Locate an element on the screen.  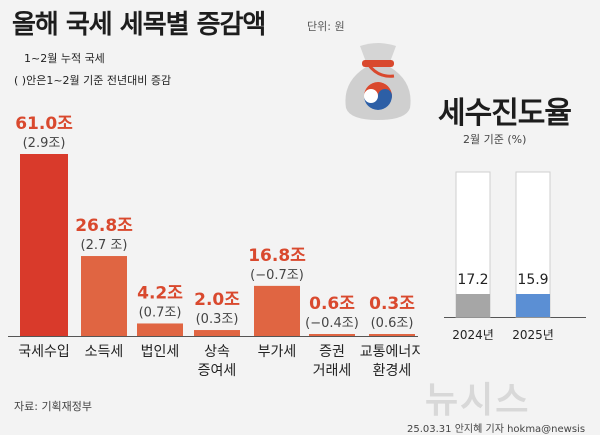
yoy-label-5: (−0.4조) is located at coordinates (332, 323).